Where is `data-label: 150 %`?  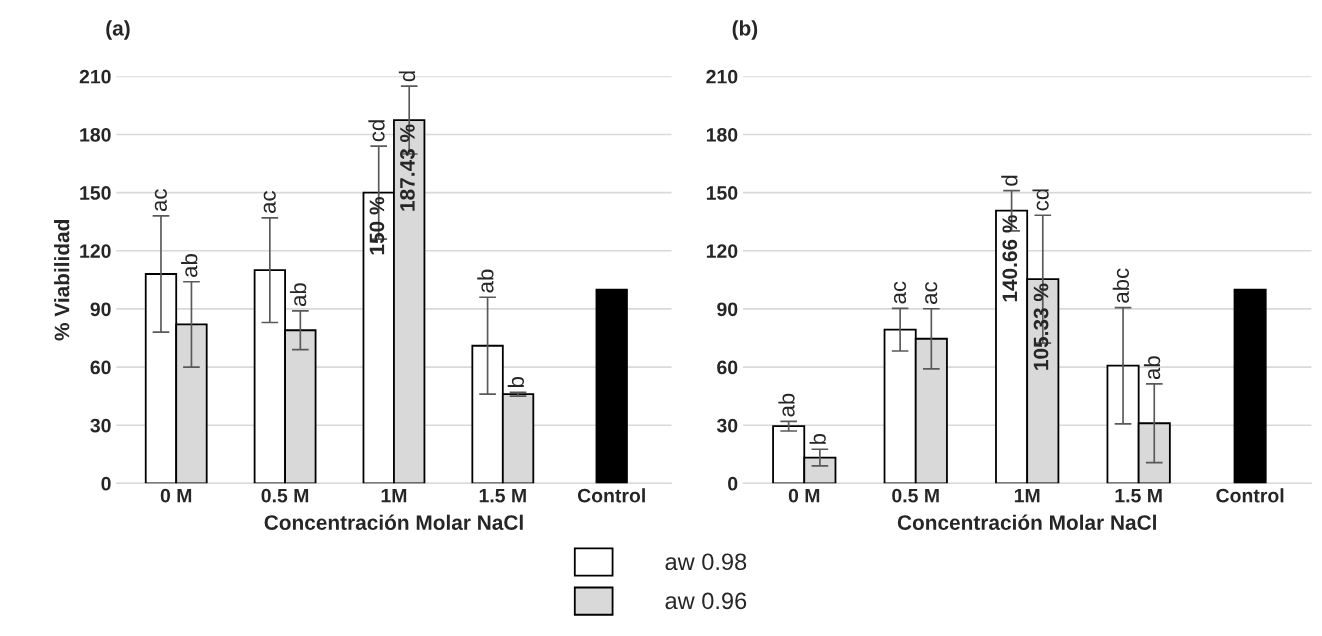 data-label: 150 % is located at coordinates (377, 226).